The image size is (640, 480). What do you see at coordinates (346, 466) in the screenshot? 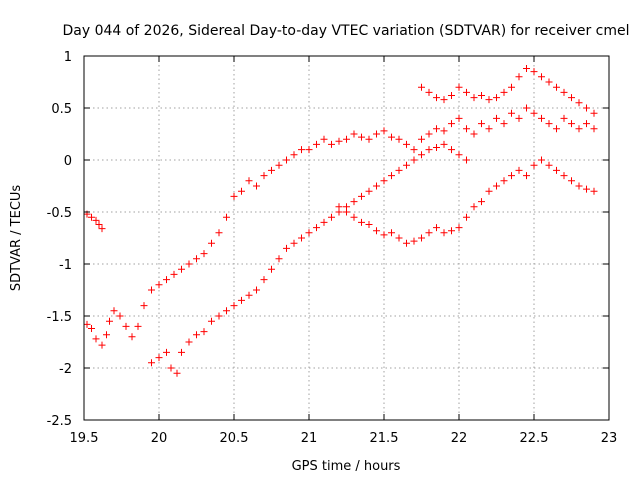
I see `x-axis-label: GPS time / hours` at bounding box center [346, 466].